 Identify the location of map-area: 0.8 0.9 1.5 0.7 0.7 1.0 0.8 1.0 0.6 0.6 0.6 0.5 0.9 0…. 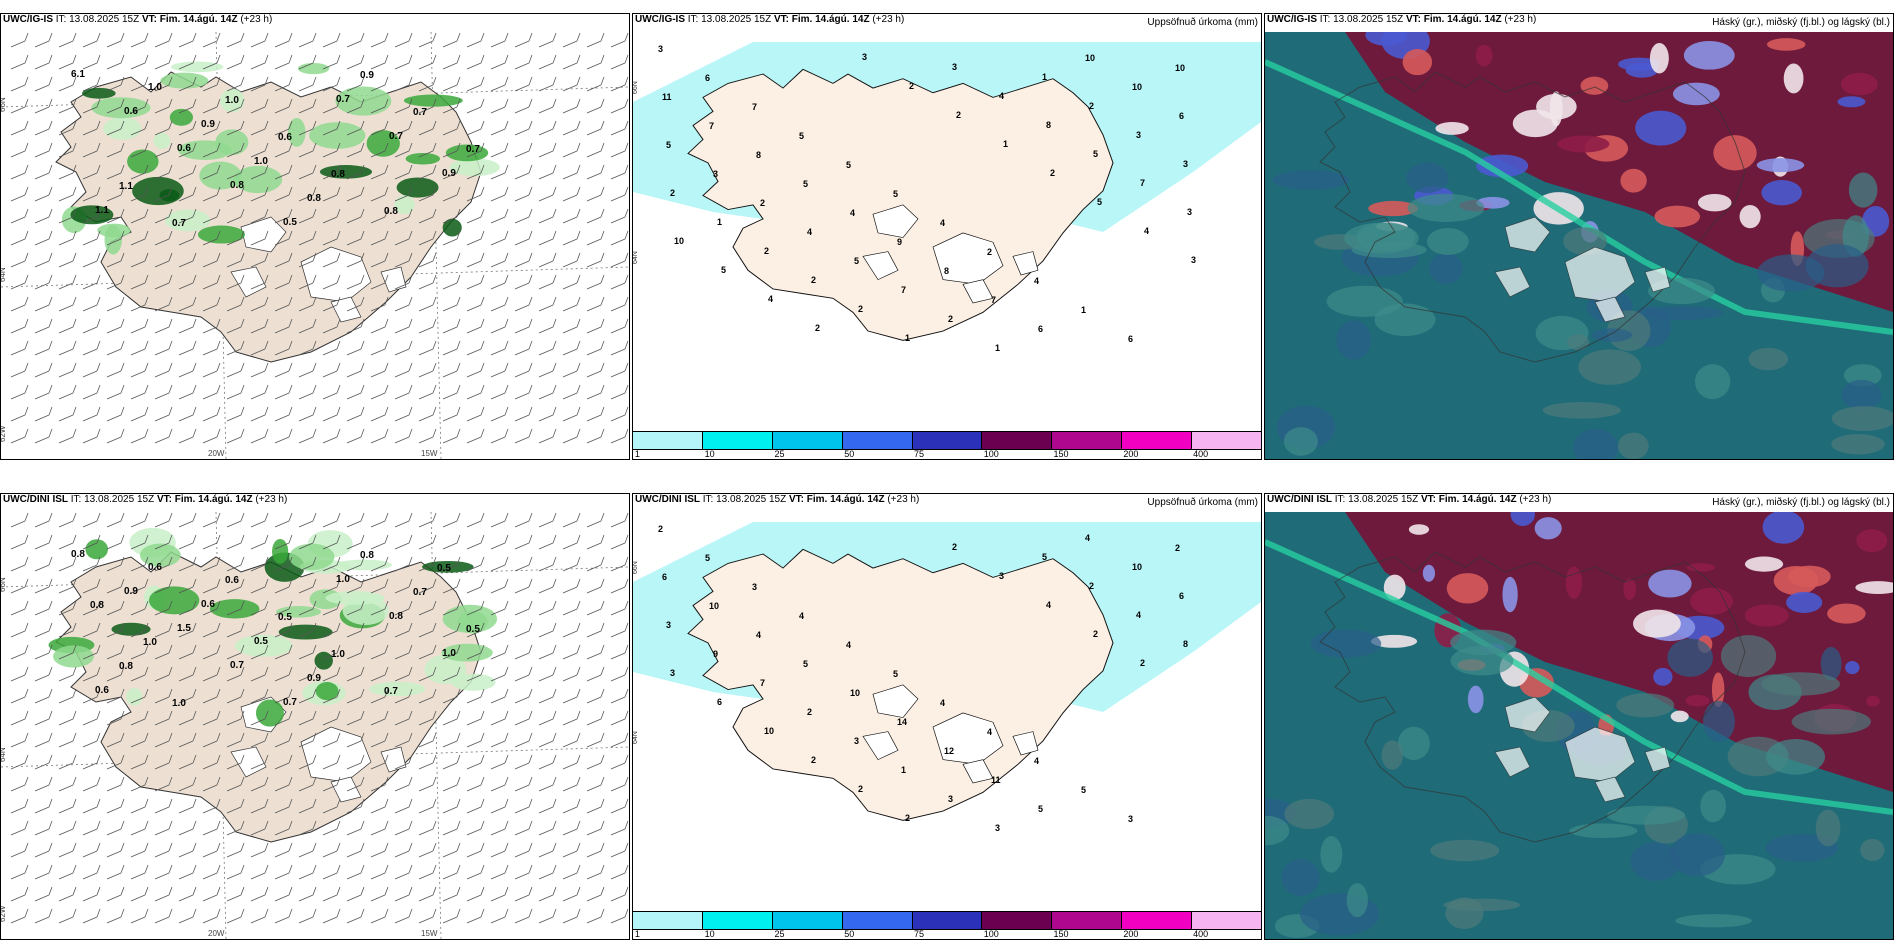
(315, 725).